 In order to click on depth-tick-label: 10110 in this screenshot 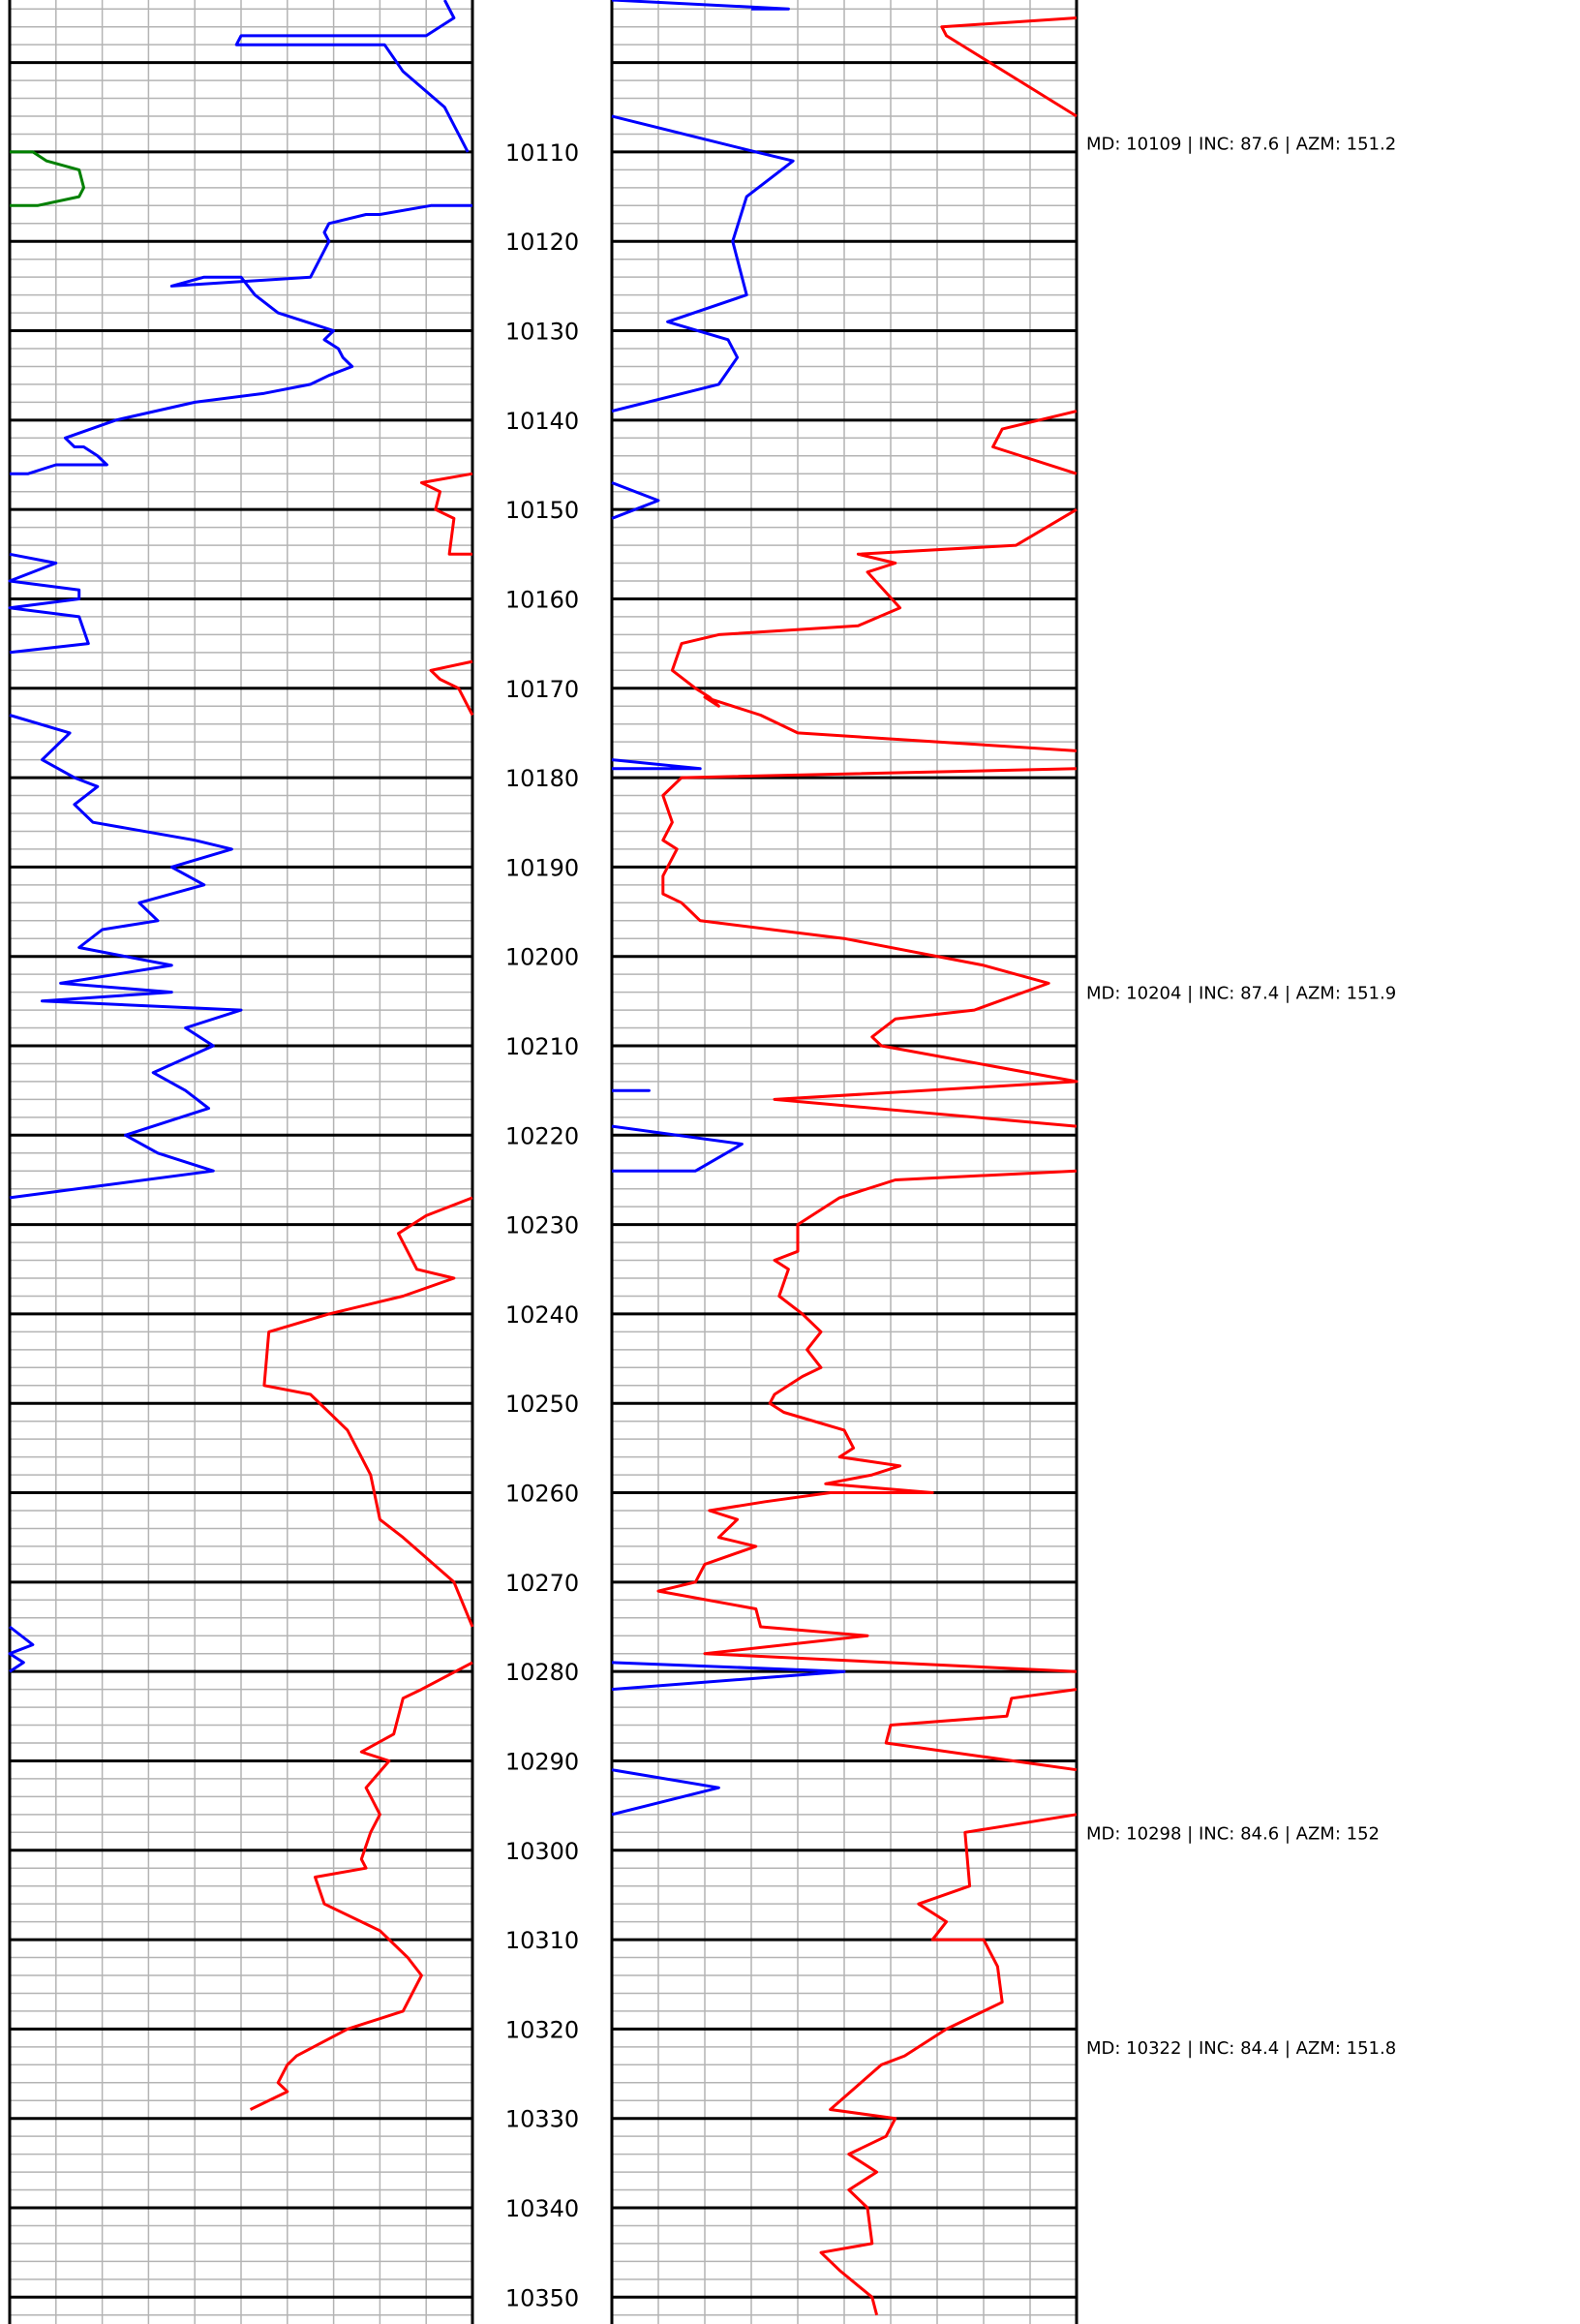, I will do `click(542, 153)`.